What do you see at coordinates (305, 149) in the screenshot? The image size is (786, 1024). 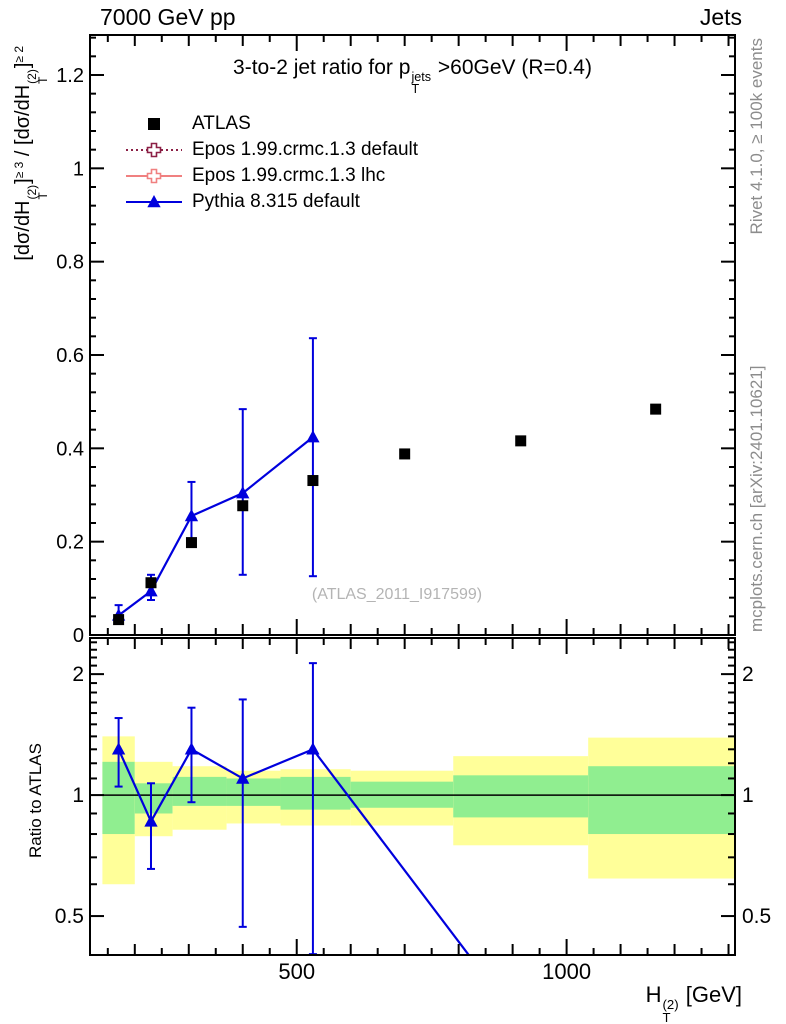 I see `legend-label-epos-default: Epos 1.99.crmc.1.3 default` at bounding box center [305, 149].